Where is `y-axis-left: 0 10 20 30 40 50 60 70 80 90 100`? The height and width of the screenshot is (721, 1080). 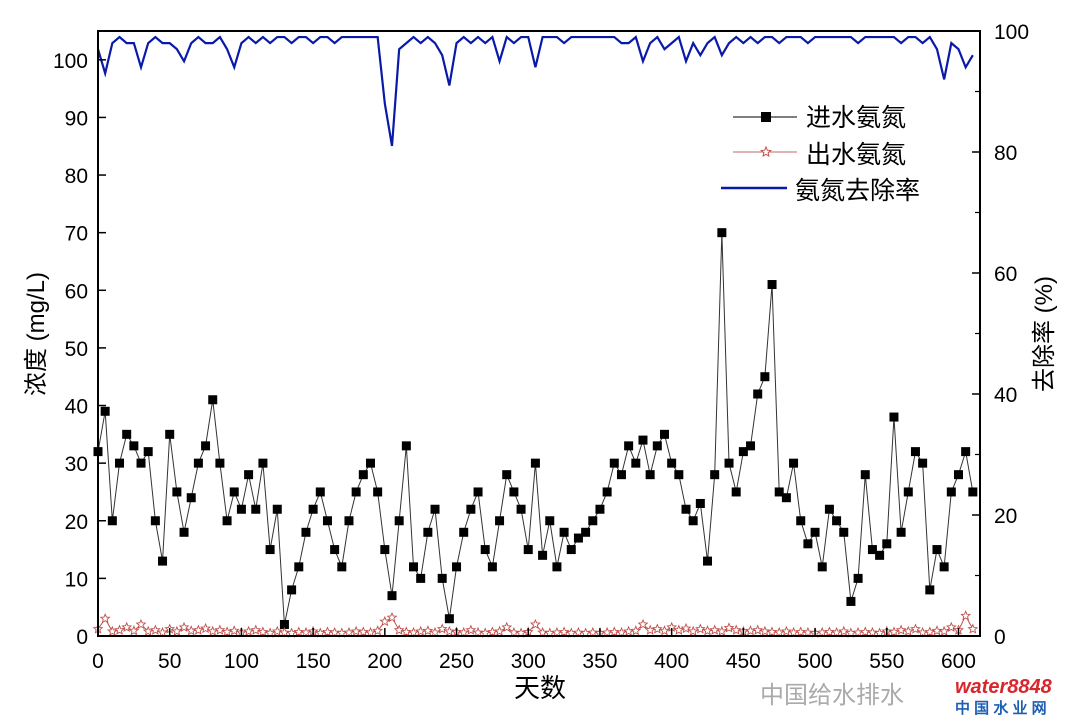 y-axis-left: 0 10 20 30 40 50 60 70 80 90 100 is located at coordinates (79, 349).